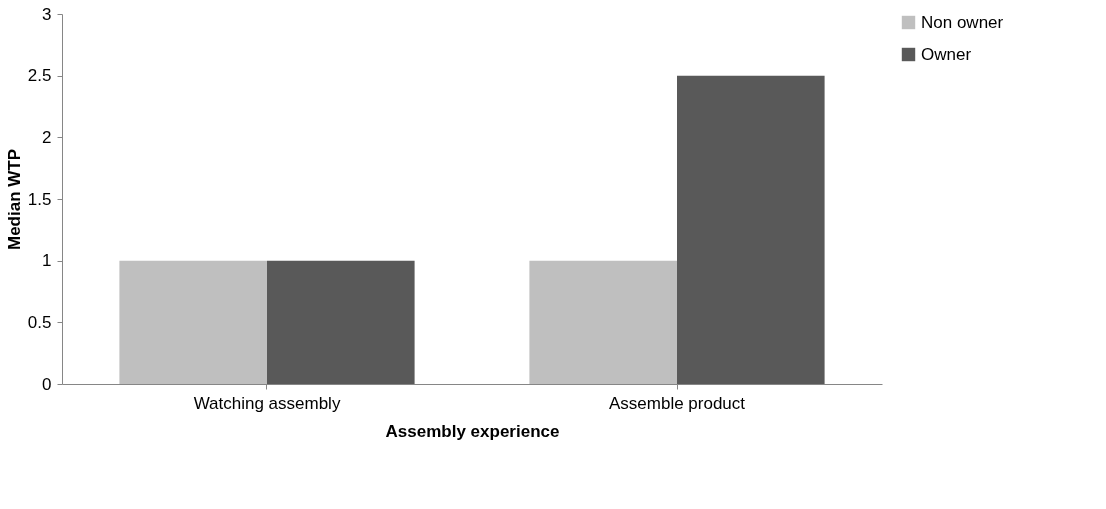  Describe the element at coordinates (14, 199) in the screenshot. I see `y-axis-title: Median WTP` at that location.